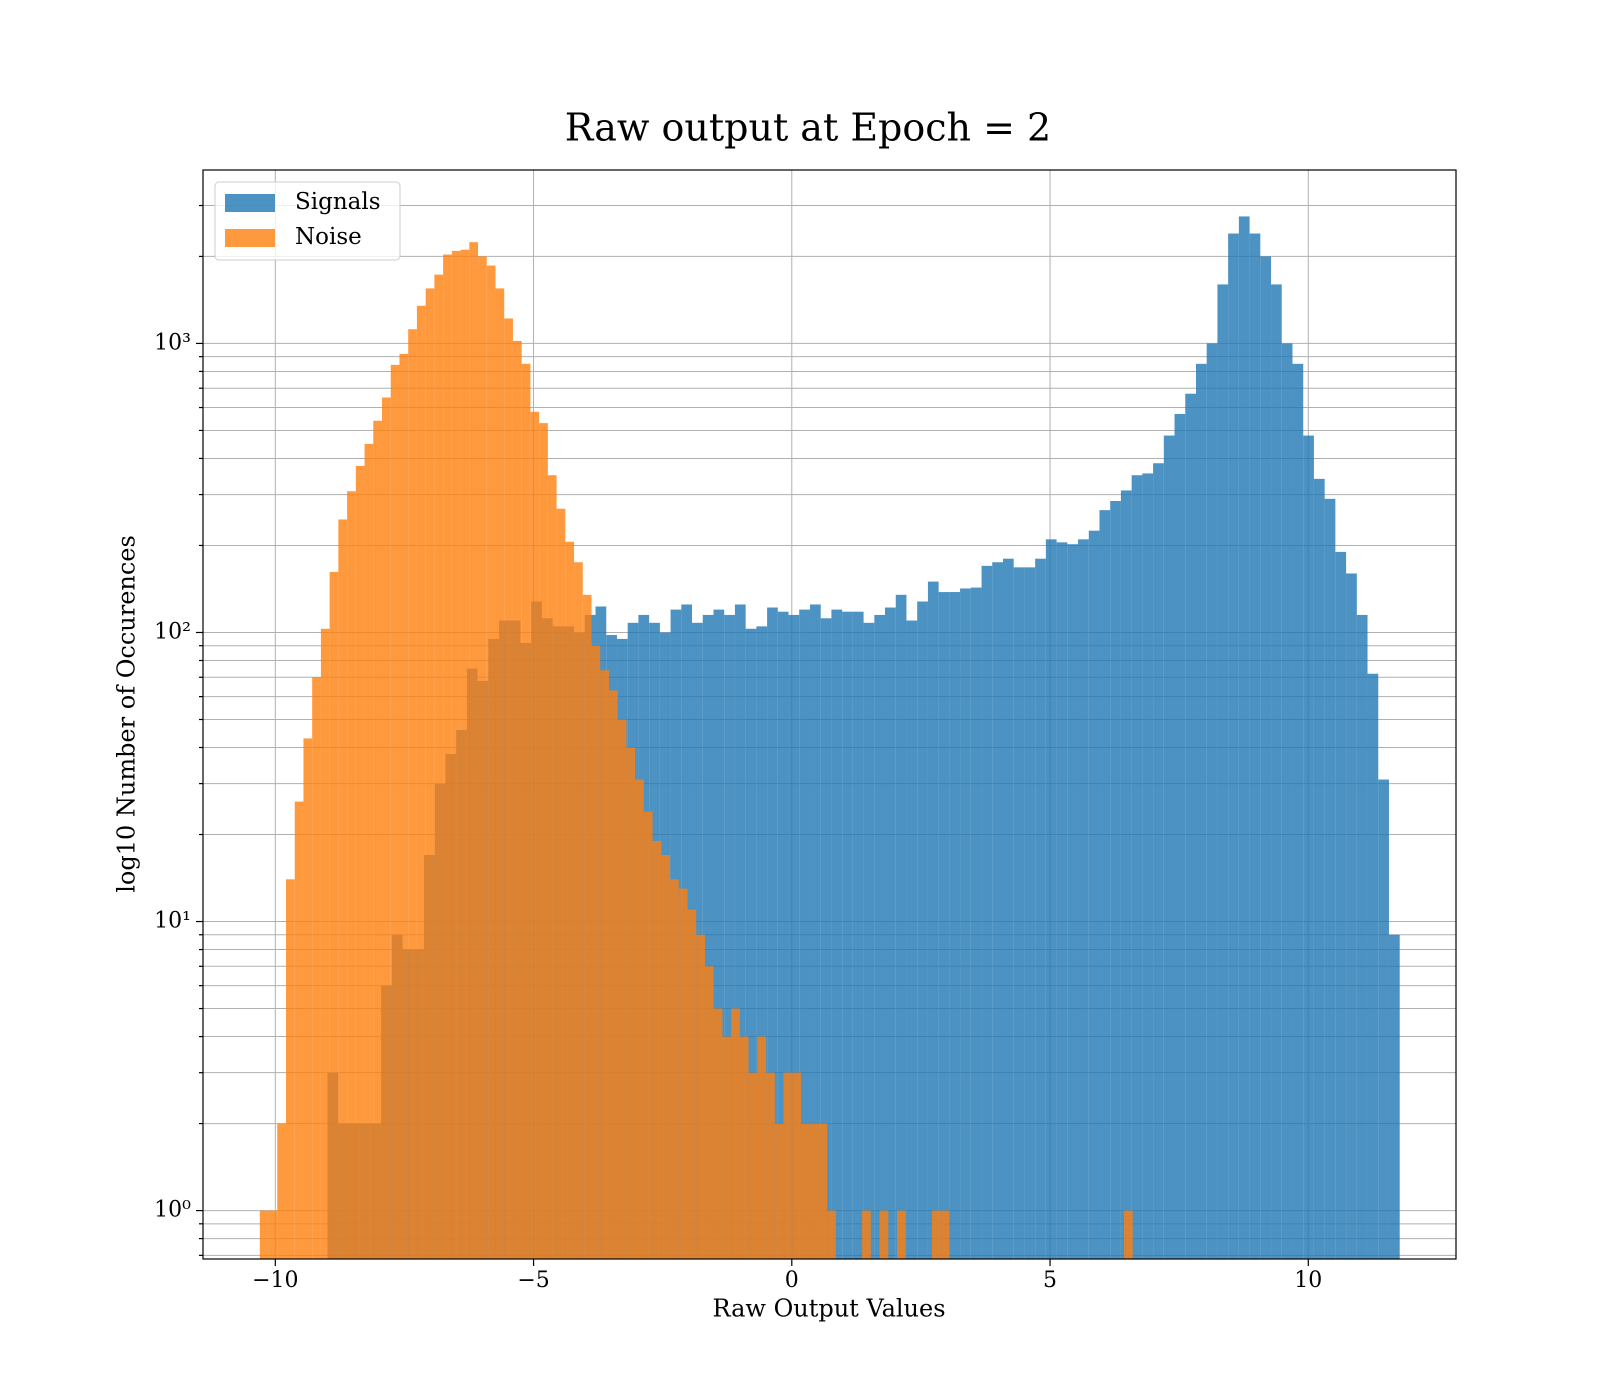 The image size is (1600, 1400). Describe the element at coordinates (328, 237) in the screenshot. I see `legend-label: Noise` at that location.